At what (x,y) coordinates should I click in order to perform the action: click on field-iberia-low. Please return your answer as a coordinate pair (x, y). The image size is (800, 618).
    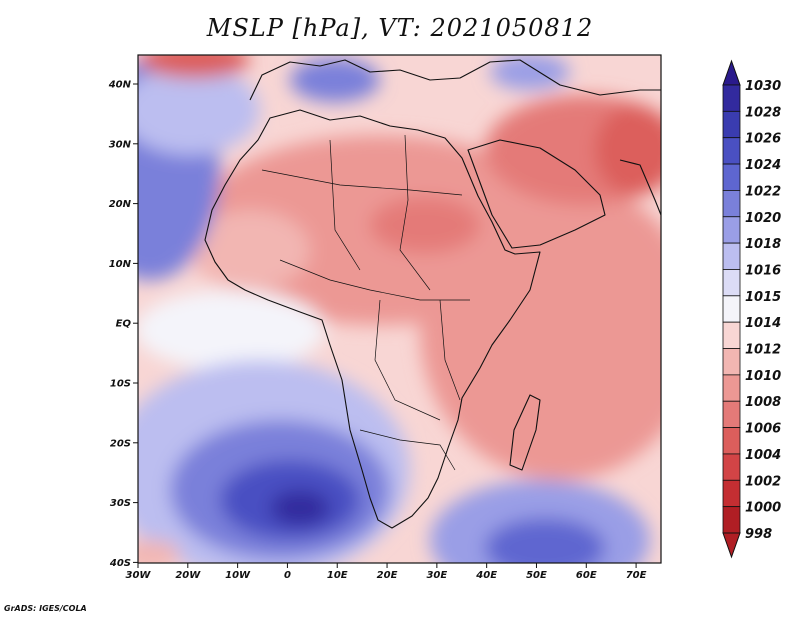
    Looking at the image, I should click on (195, 66).